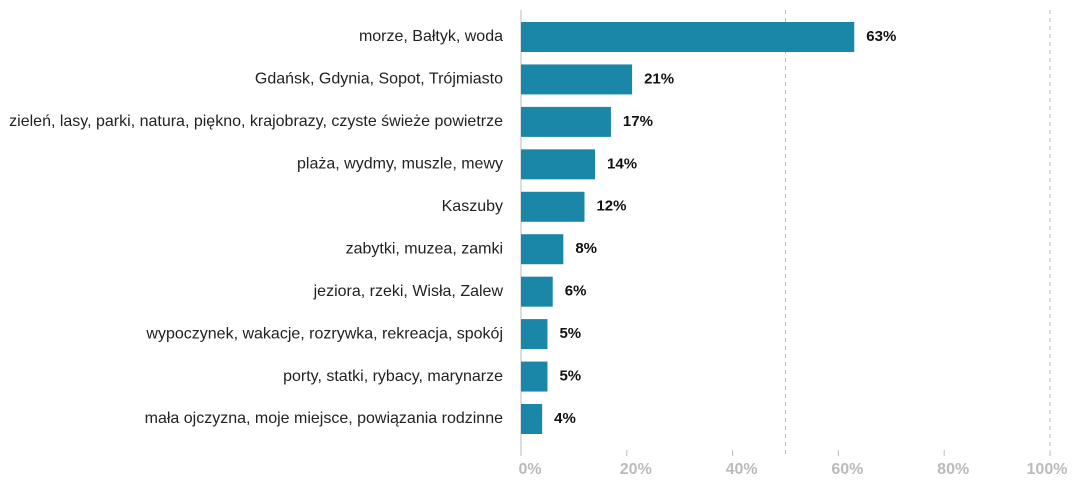 Image resolution: width=1080 pixels, height=491 pixels. What do you see at coordinates (379, 79) in the screenshot?
I see `category-label: Gdańsk, Gdynia, Sopot, Trójmiasto` at bounding box center [379, 79].